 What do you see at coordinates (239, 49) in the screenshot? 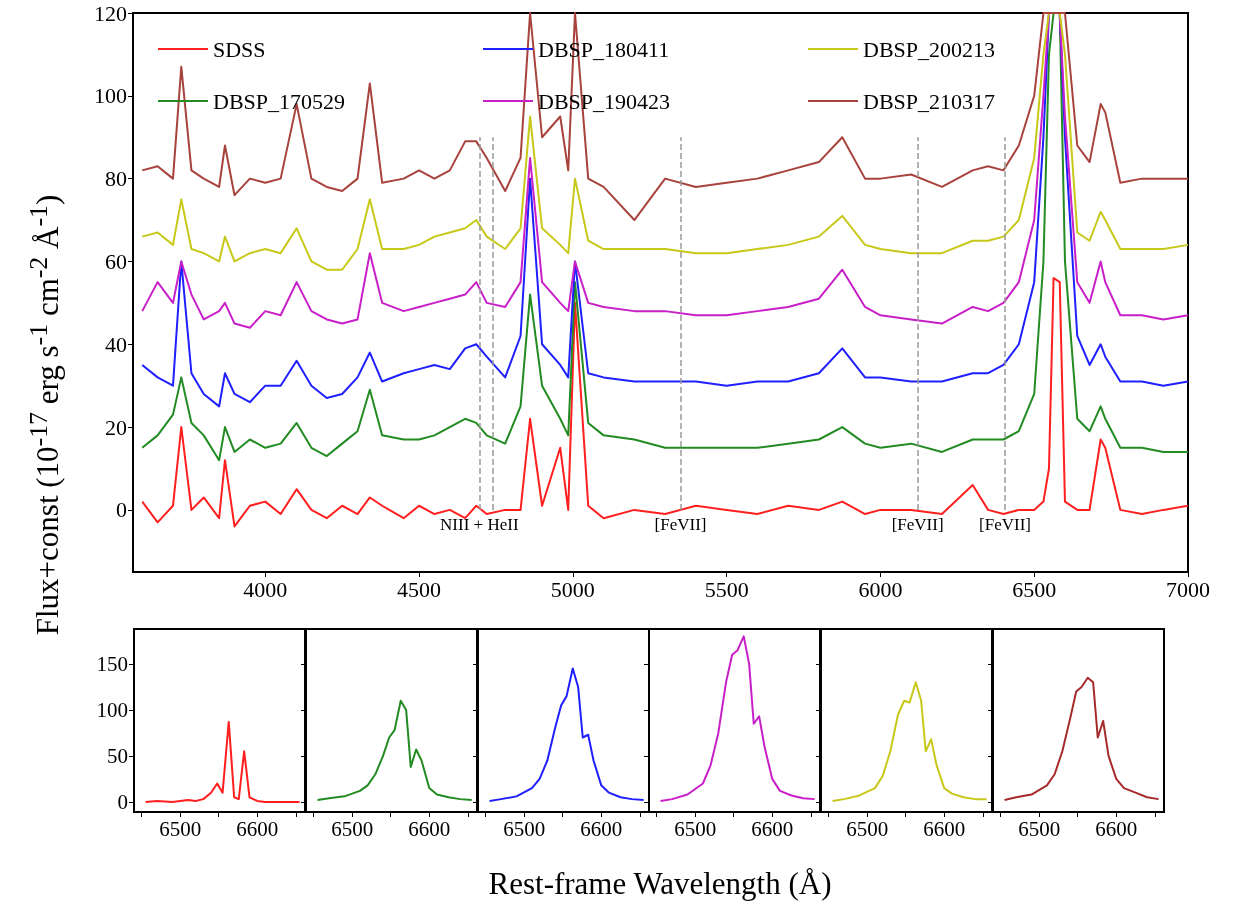
I see `legend-label: SDSS` at bounding box center [239, 49].